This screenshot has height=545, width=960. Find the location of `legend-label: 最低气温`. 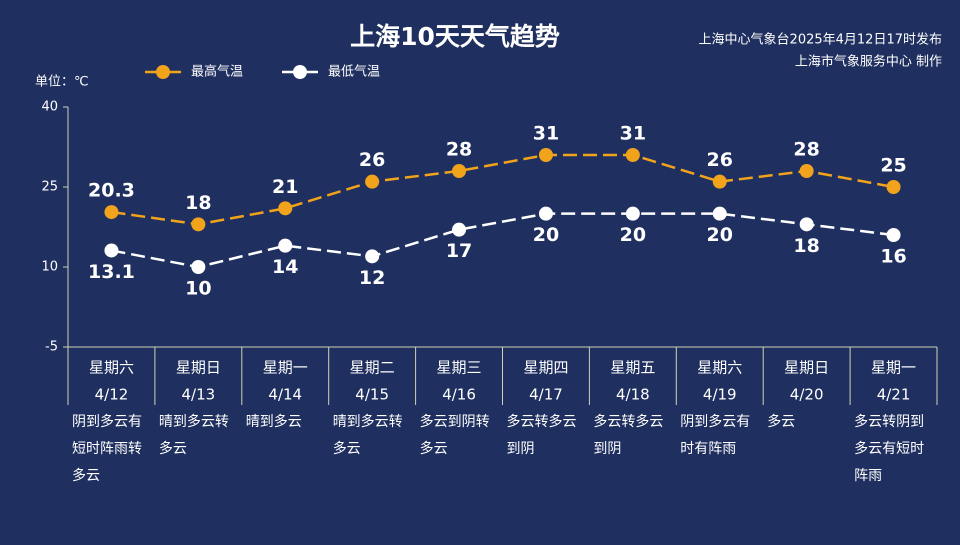

legend-label: 最低气温 is located at coordinates (354, 72).